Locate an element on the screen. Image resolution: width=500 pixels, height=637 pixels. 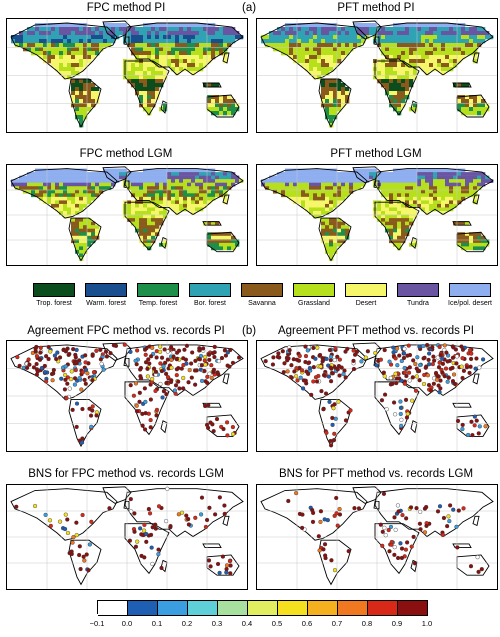
coastline-eurasia is located at coordinates (184, 49).